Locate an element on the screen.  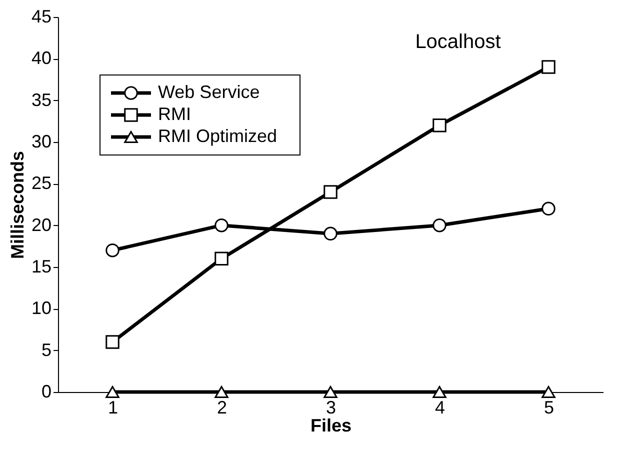
legend-label: RMI is located at coordinates (174, 114).